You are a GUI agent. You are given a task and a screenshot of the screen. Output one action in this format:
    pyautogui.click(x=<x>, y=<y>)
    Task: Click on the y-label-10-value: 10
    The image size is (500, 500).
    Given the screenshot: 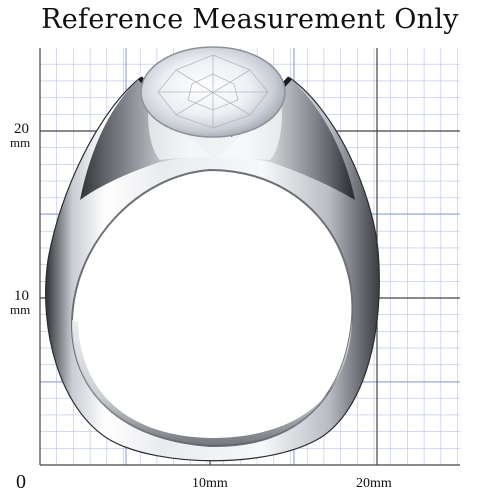 What is the action you would take?
    pyautogui.click(x=21, y=296)
    